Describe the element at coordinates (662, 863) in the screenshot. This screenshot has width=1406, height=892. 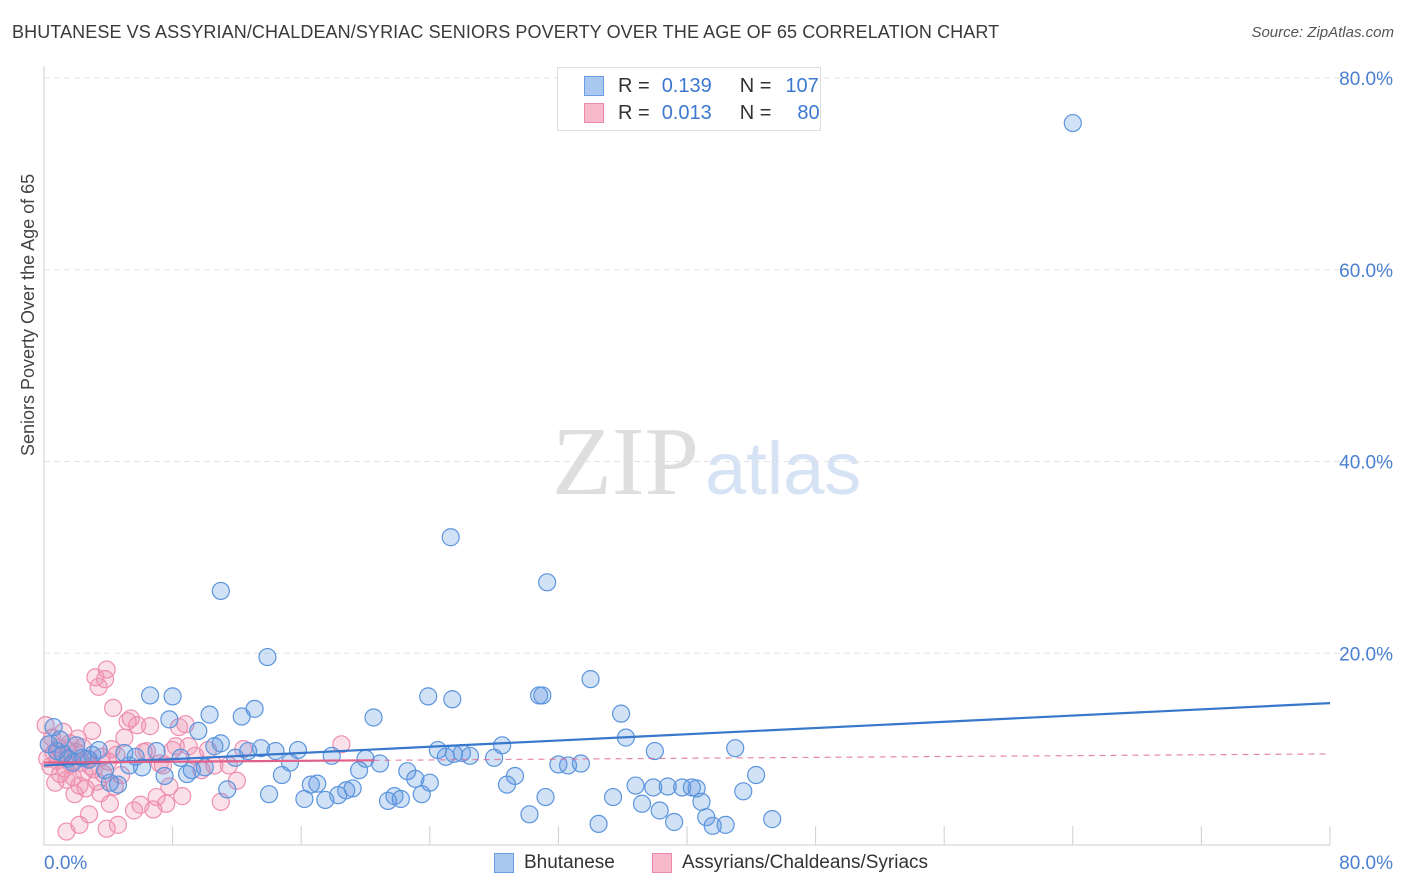
I see `assyrian-legend-swatch` at that location.